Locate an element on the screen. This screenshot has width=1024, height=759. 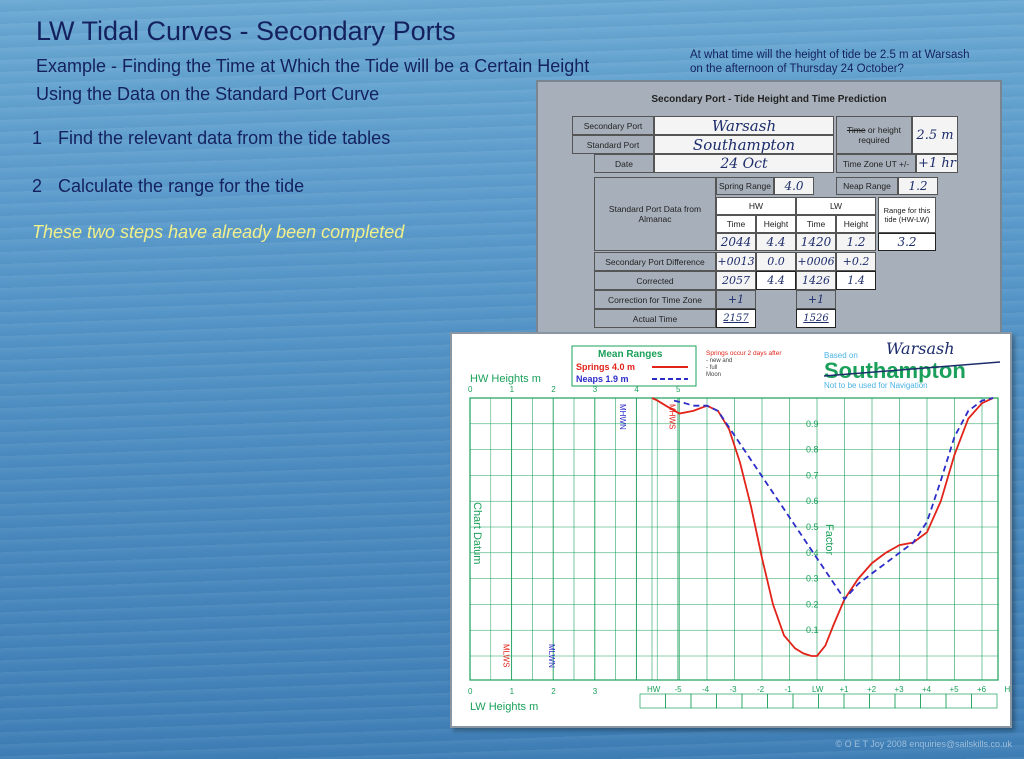
slide-title: LW Tidal Curves - Secondary Ports is located at coordinates (246, 31).